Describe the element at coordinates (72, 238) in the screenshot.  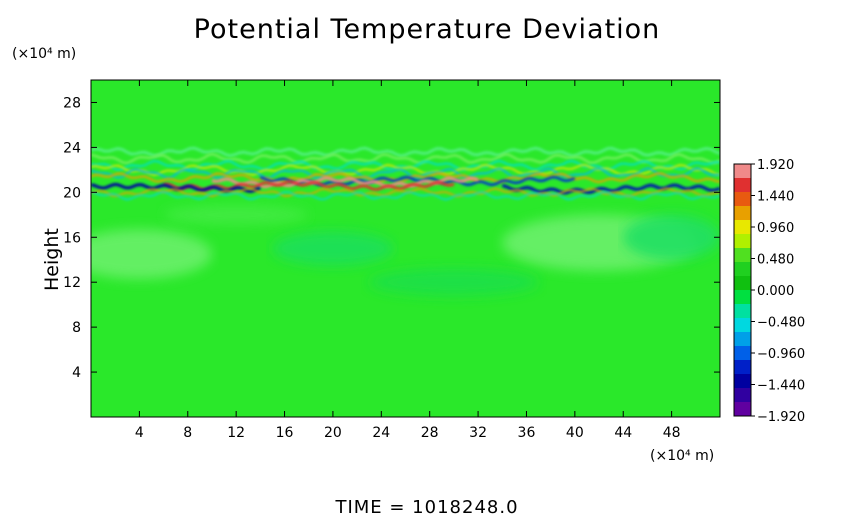
I see `y-tick-label-3: 16` at that location.